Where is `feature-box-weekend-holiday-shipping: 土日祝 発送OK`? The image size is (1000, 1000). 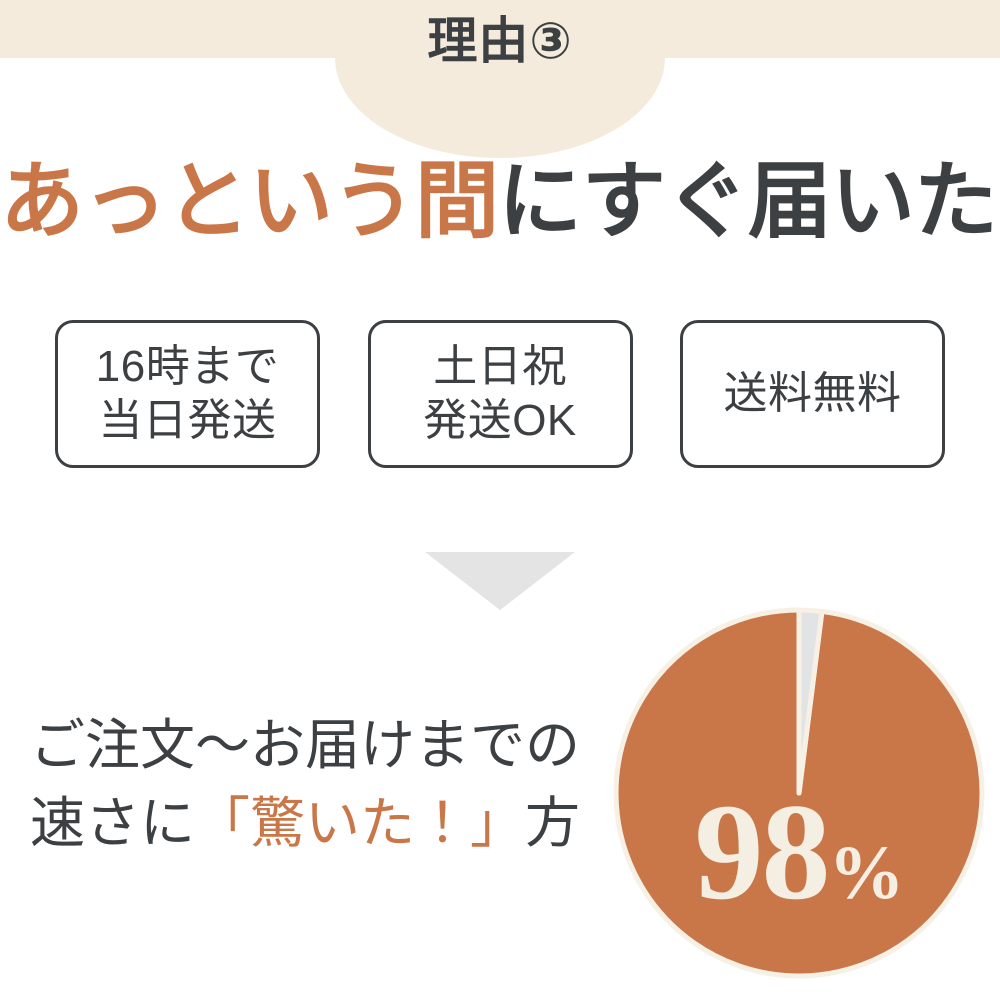
feature-box-weekend-holiday-shipping: 土日祝 発送OK is located at coordinates (500, 394).